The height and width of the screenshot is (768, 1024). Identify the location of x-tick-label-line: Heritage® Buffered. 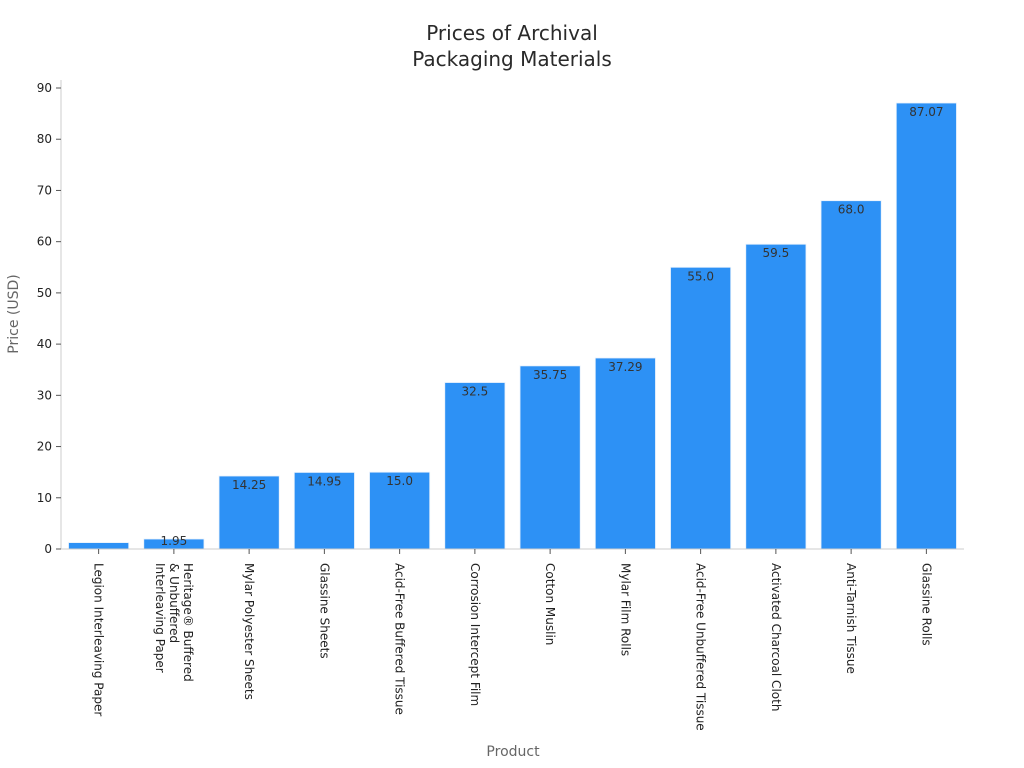
(188, 622).